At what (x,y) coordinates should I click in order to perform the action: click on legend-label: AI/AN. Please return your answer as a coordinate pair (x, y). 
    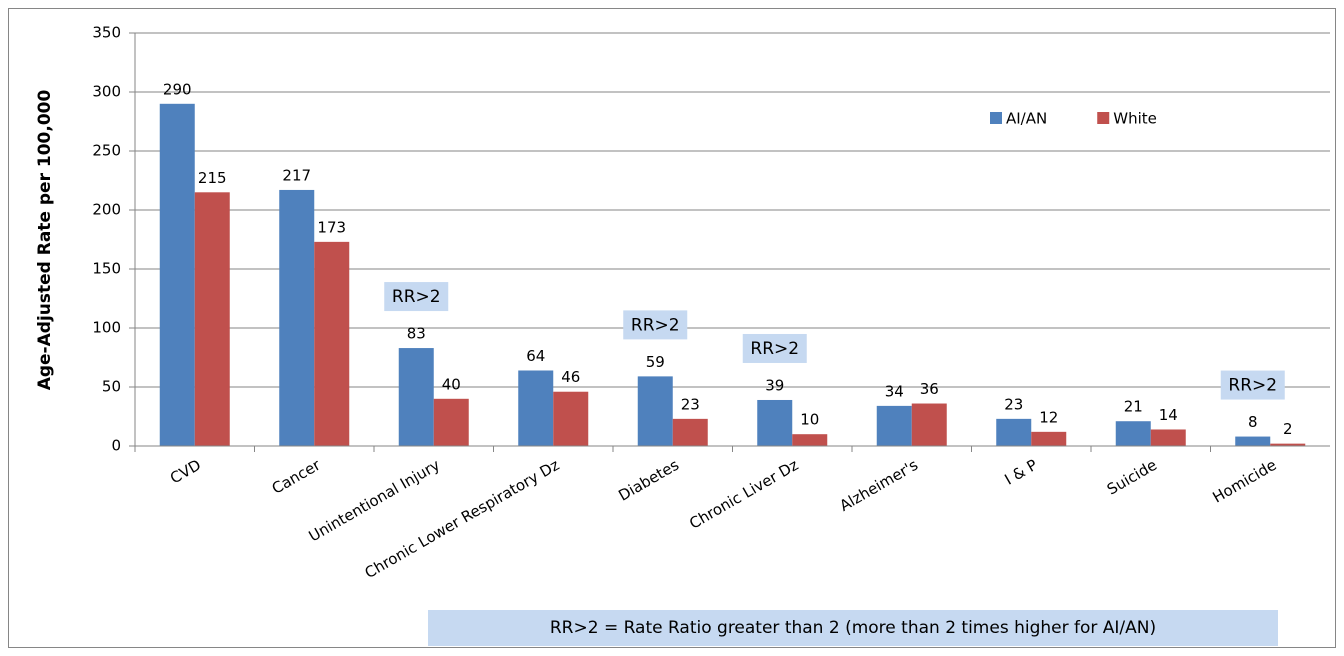
    Looking at the image, I should click on (1026, 119).